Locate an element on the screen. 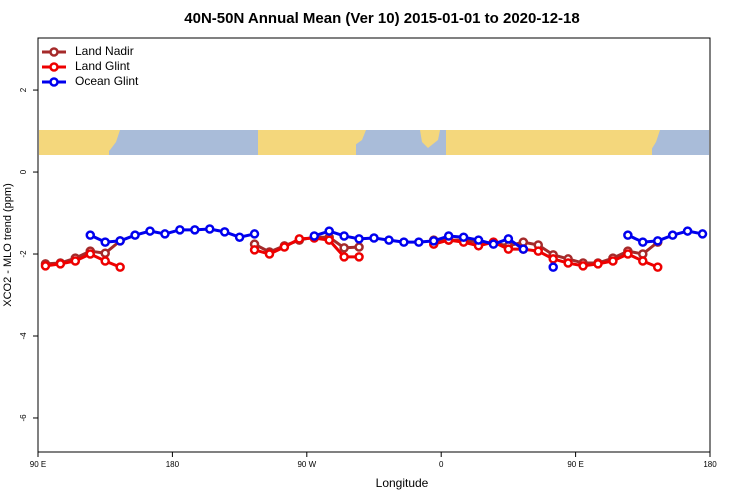 This screenshot has width=750, height=500. y-tick-label: 2 is located at coordinates (23, 89).